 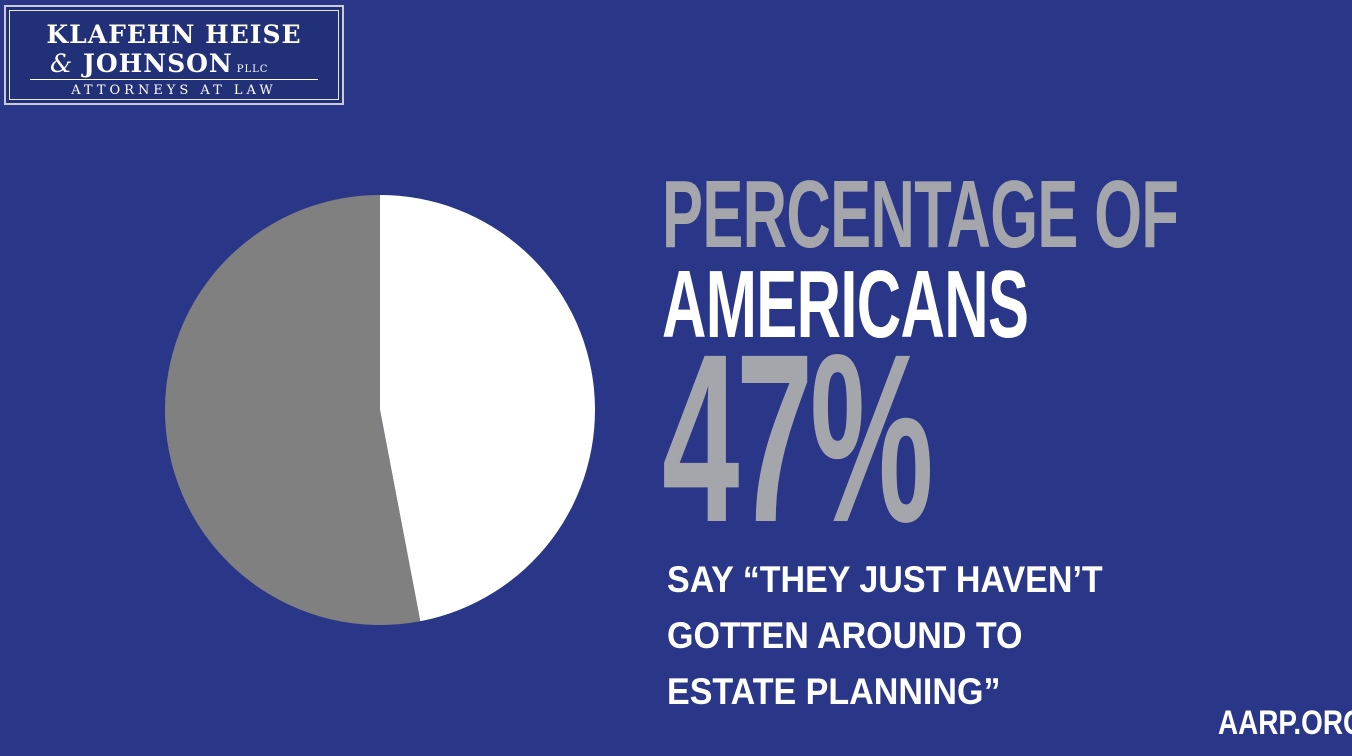 I want to click on source-label: AARP.ORG, so click(x=1285, y=723).